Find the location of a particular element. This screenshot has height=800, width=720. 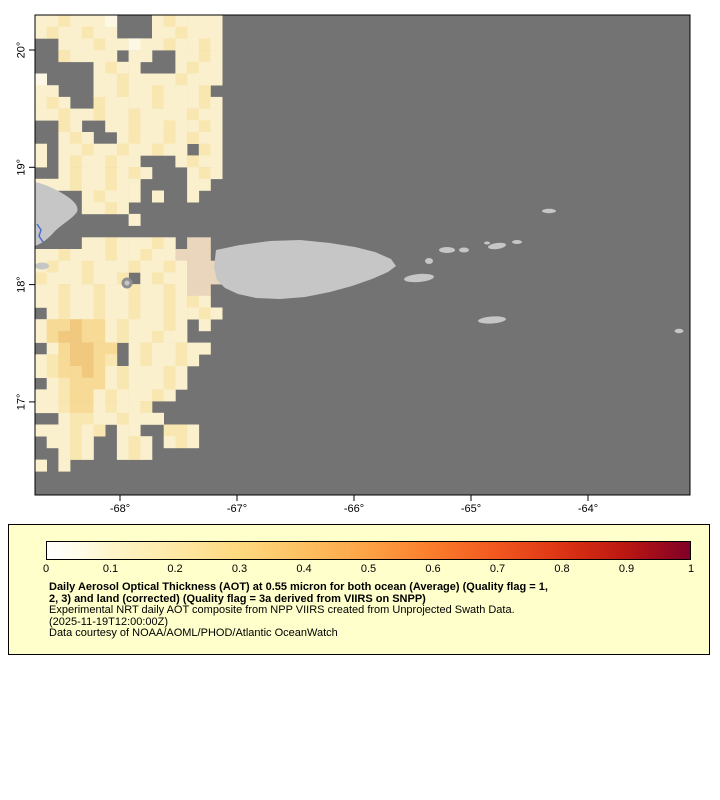

latitude-axis: 20° 19° 18° 17° is located at coordinates (25, 226).